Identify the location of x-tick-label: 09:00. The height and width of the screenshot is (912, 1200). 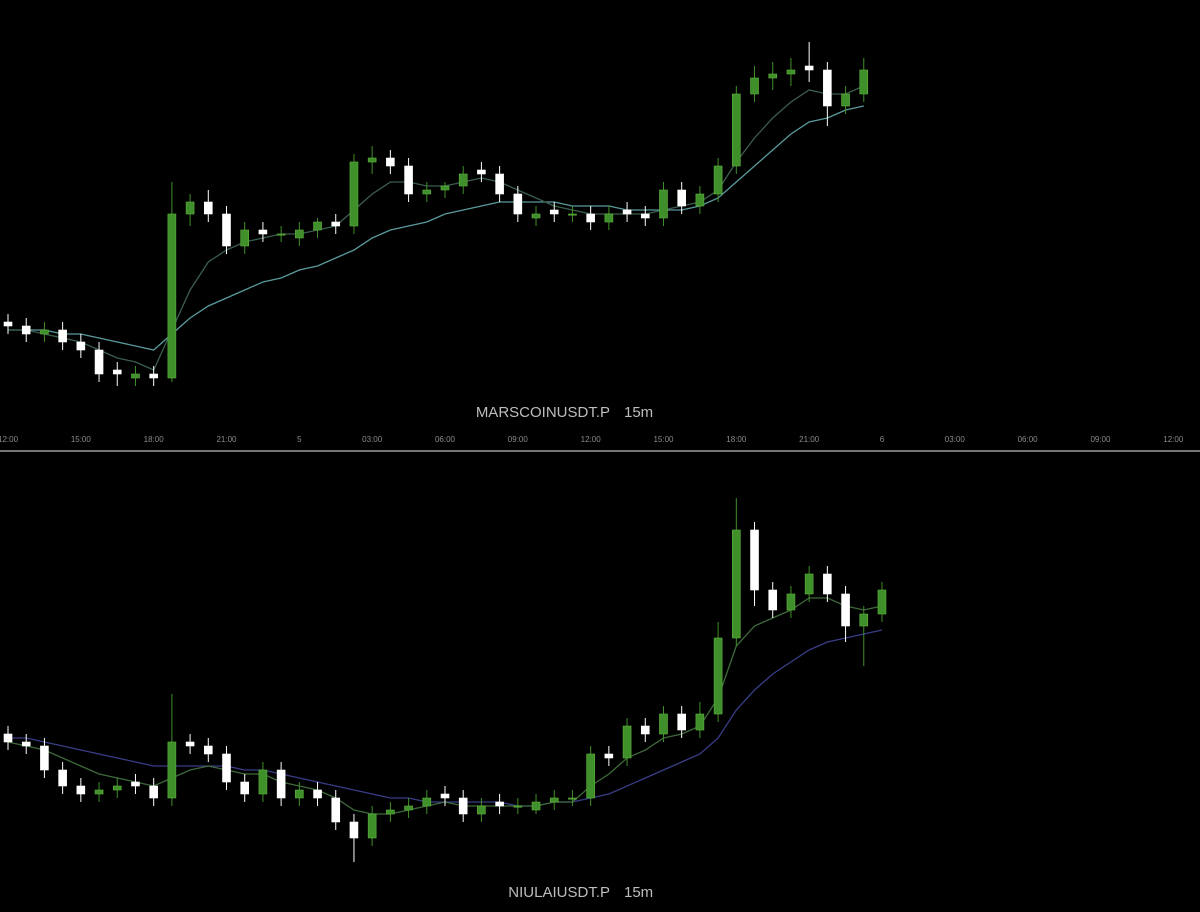
(1100, 439).